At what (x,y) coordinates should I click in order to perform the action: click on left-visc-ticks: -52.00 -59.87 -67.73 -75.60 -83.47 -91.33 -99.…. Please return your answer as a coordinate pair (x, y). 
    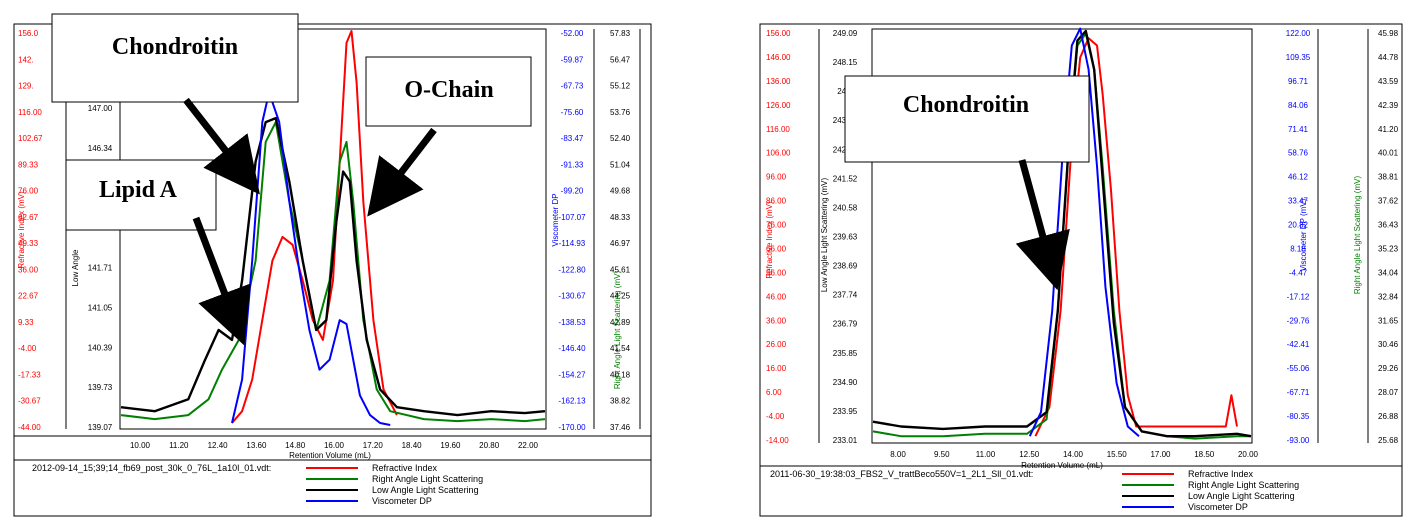
    Looking at the image, I should click on (572, 230).